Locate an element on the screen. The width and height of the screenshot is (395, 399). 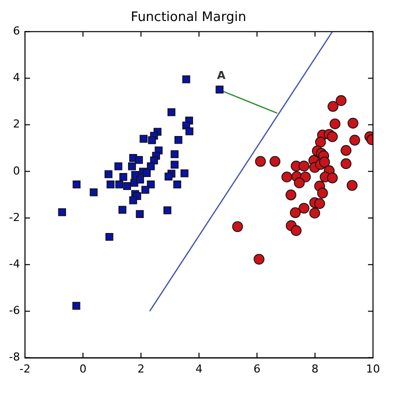
y-tick-label: 6 is located at coordinates (16, 31).